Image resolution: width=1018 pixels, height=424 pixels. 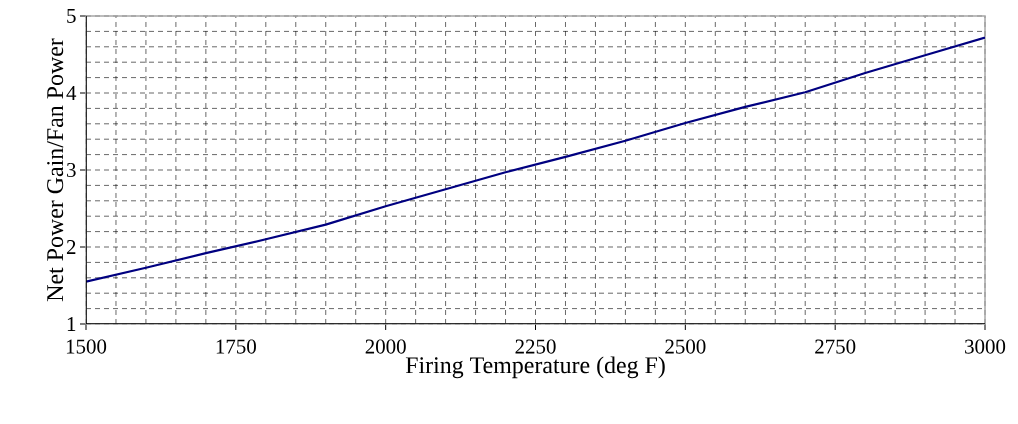 I want to click on y-tick-label: 2, so click(x=71, y=247).